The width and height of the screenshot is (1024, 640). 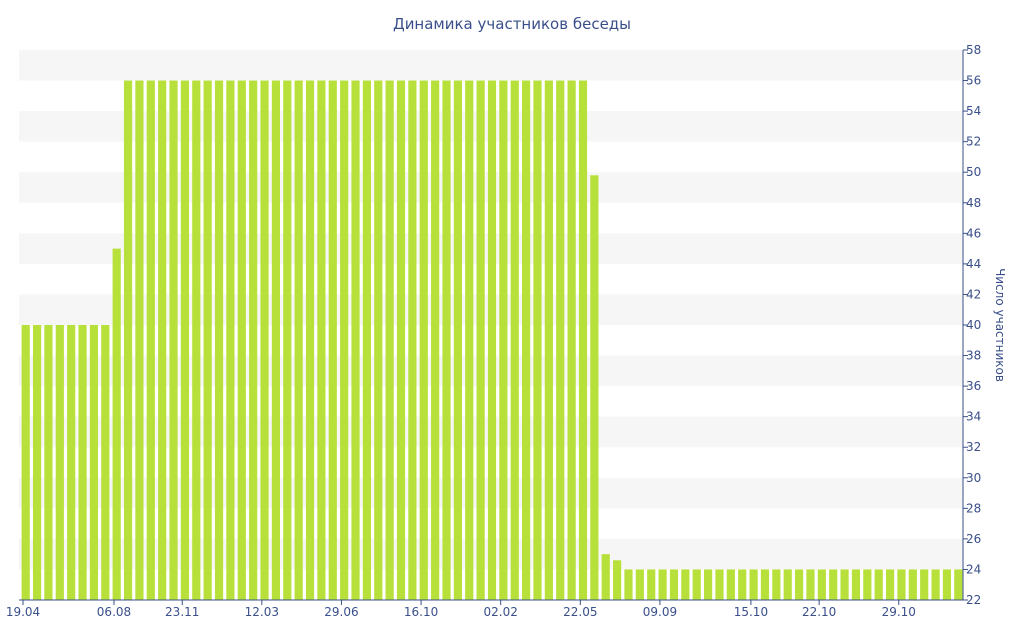 What do you see at coordinates (899, 612) in the screenshot?
I see `x-tick-label: 29.10` at bounding box center [899, 612].